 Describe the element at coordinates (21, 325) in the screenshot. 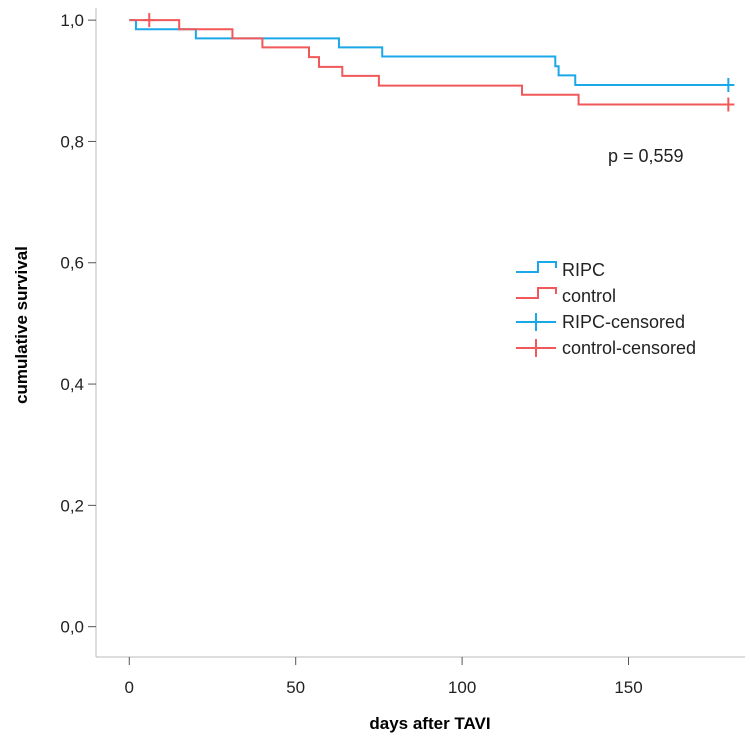

I see `y-axis-title: cumulative survival` at that location.